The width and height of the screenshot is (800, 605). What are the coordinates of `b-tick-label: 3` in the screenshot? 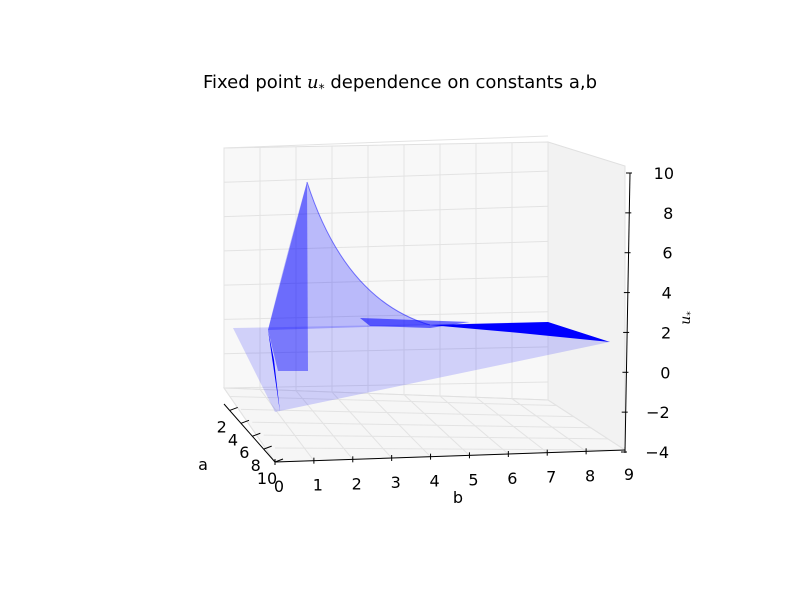 It's located at (396, 482).